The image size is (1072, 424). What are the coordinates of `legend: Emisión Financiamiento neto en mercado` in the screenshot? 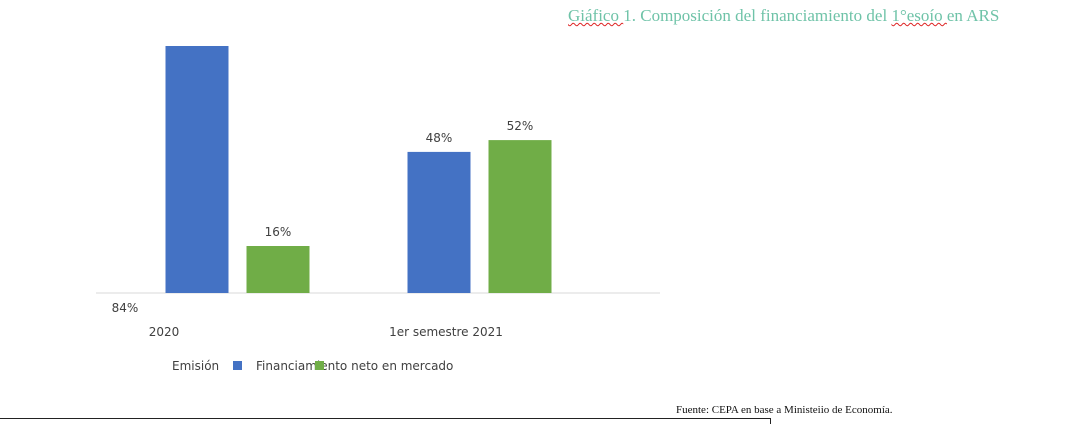 It's located at (312, 366).